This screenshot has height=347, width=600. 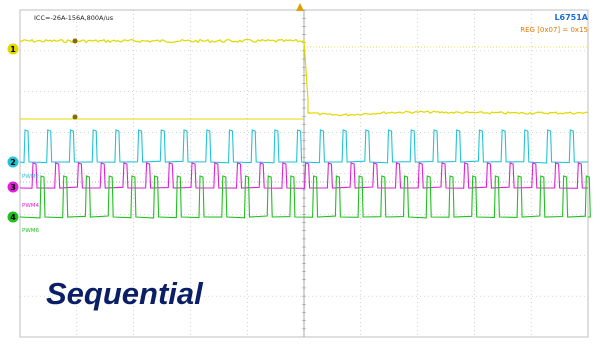 What do you see at coordinates (75, 117) in the screenshot?
I see `cursor-marker-b` at bounding box center [75, 117].